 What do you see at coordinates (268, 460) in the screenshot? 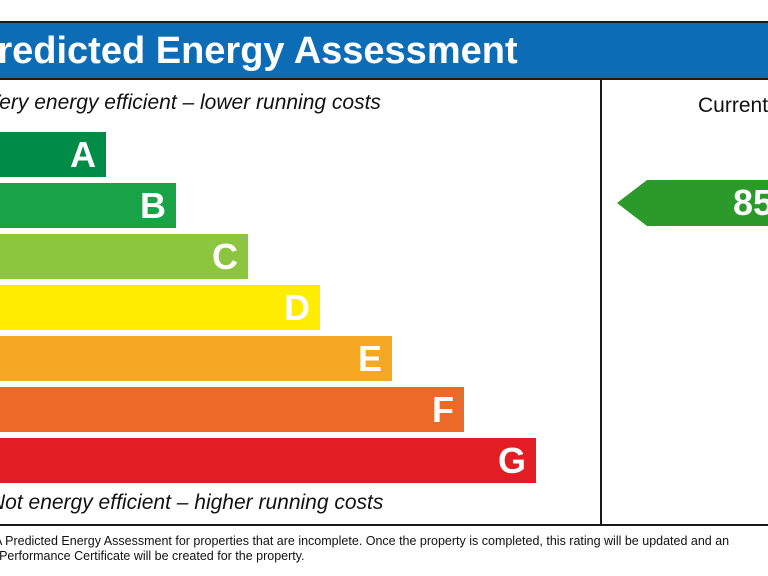
I see `band-g: G` at bounding box center [268, 460].